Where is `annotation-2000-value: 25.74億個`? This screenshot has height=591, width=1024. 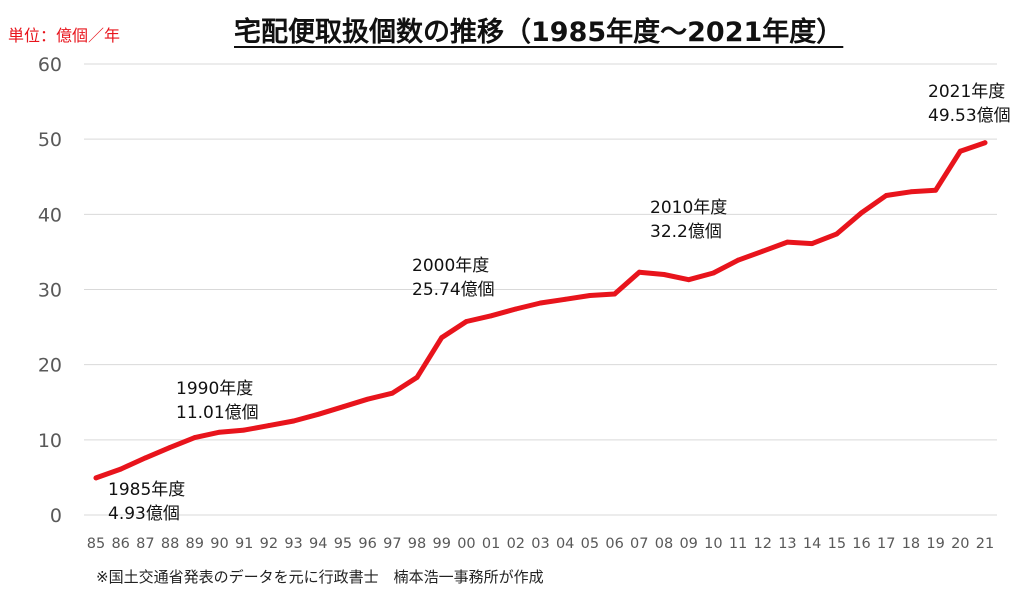
annotation-2000-value: 25.74億個 is located at coordinates (453, 290).